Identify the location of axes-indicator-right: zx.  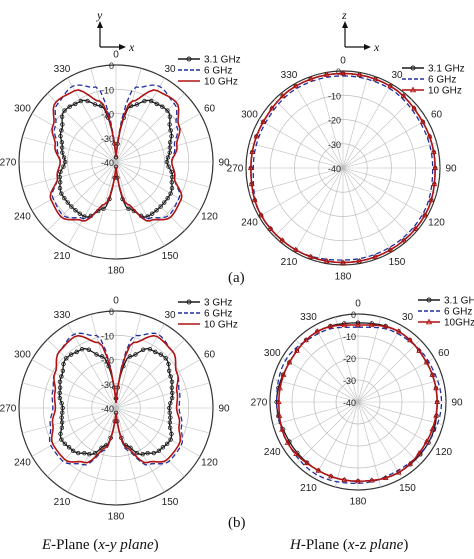
(360, 31).